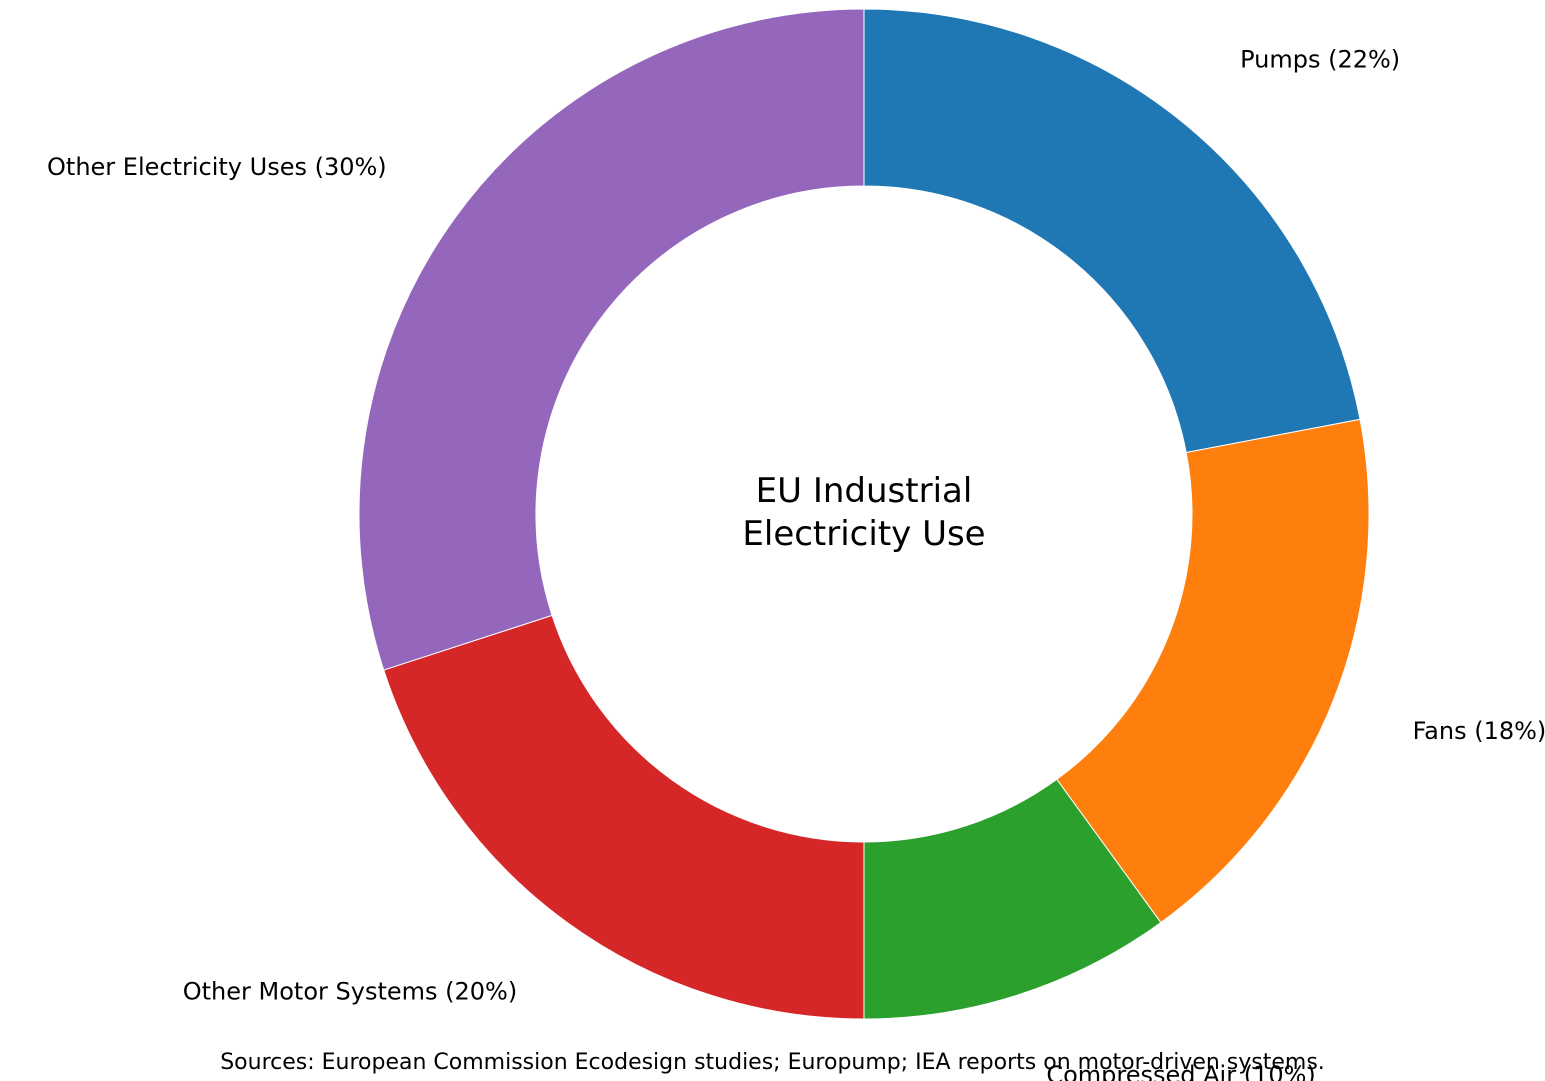 The height and width of the screenshot is (1081, 1545). Describe the element at coordinates (217, 167) in the screenshot. I see `slice-label-other-electricity-uses: Other Electricity Uses (30%)` at that location.